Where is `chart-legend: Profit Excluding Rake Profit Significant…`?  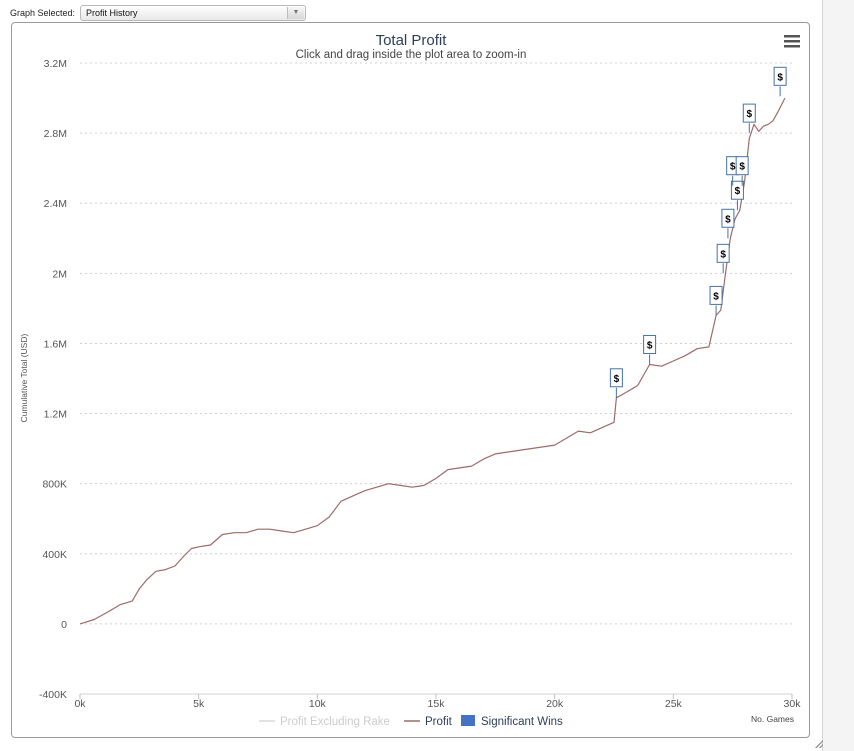
chart-legend: Profit Excluding Rake Profit Significant… is located at coordinates (411, 721).